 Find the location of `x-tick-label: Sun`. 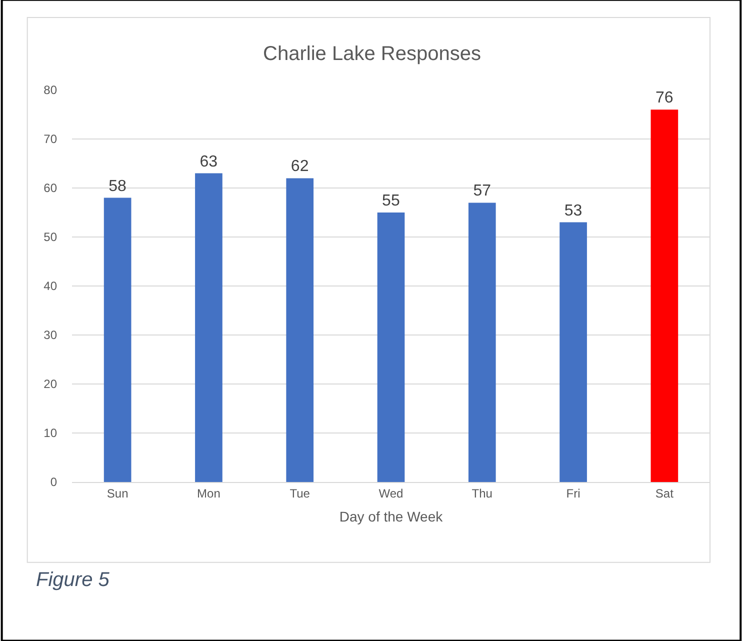

x-tick-label: Sun is located at coordinates (117, 493).